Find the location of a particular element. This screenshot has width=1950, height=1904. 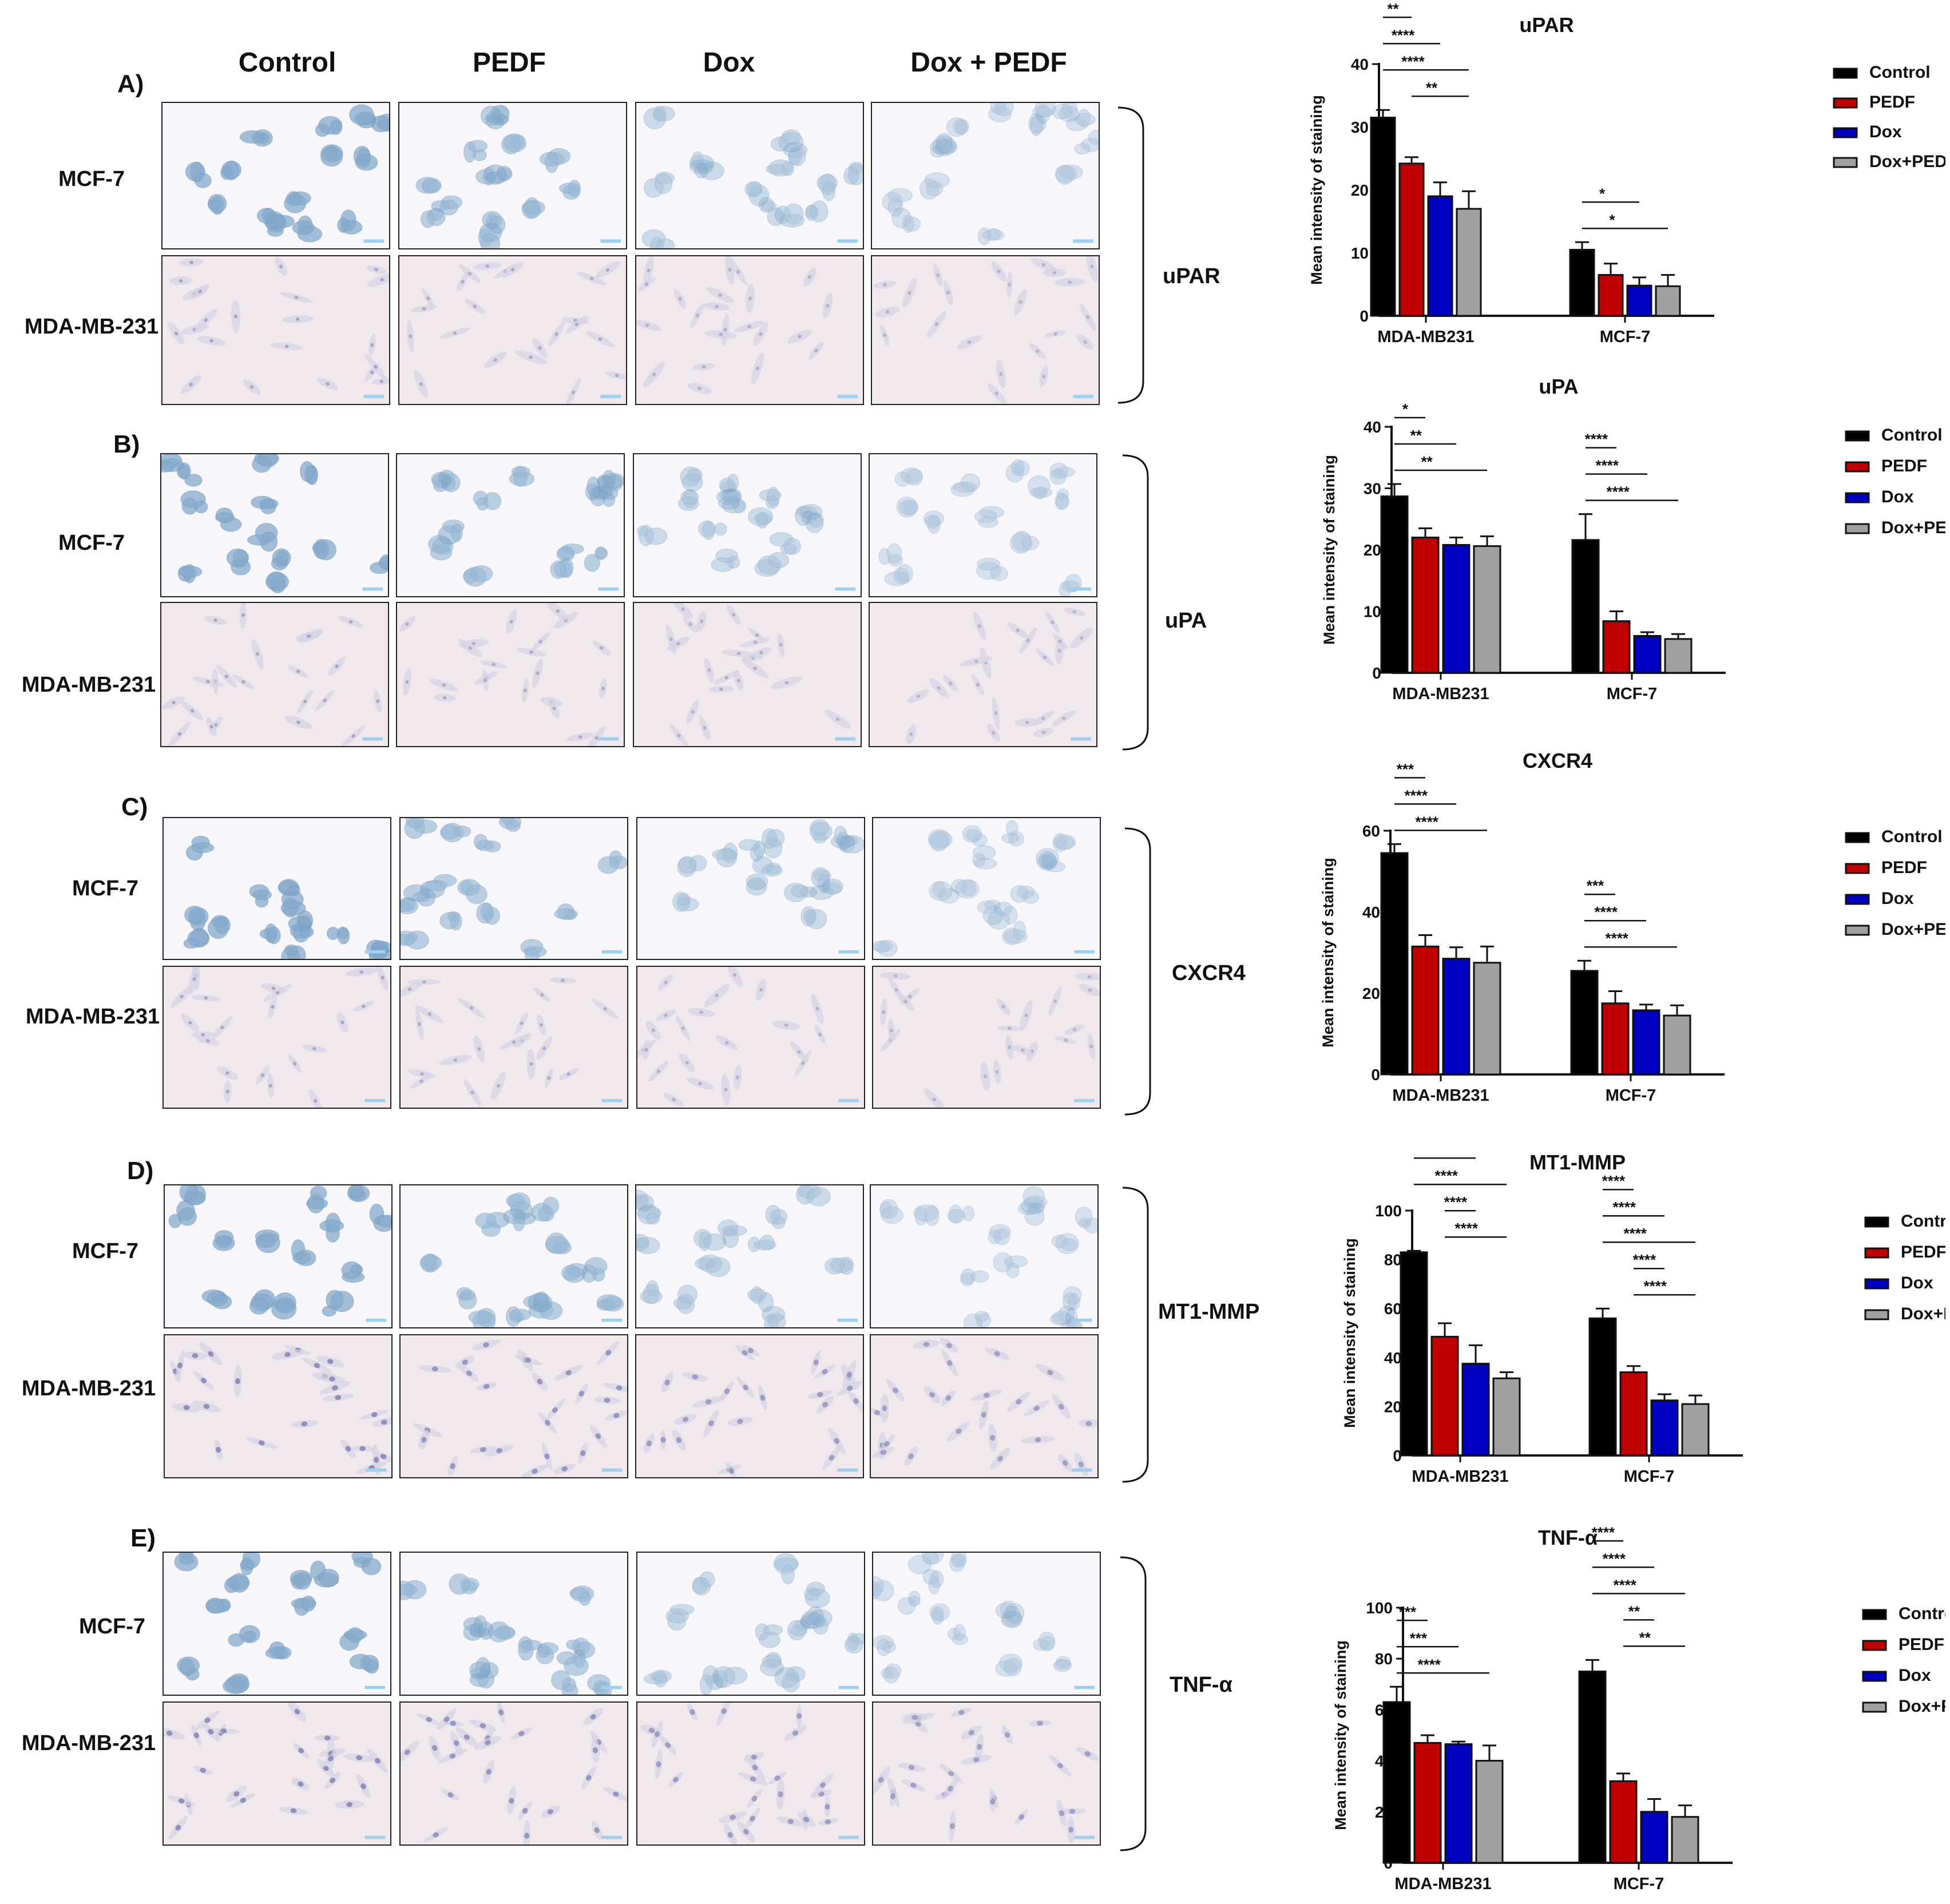

micrograph-d-mcf7-dox is located at coordinates (749, 1256).